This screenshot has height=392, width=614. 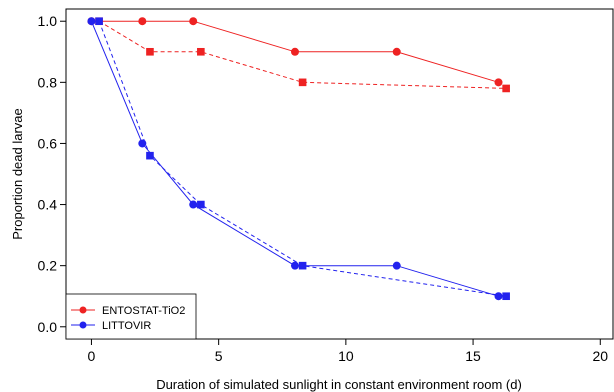 I want to click on legend-box, so click(x=131, y=316).